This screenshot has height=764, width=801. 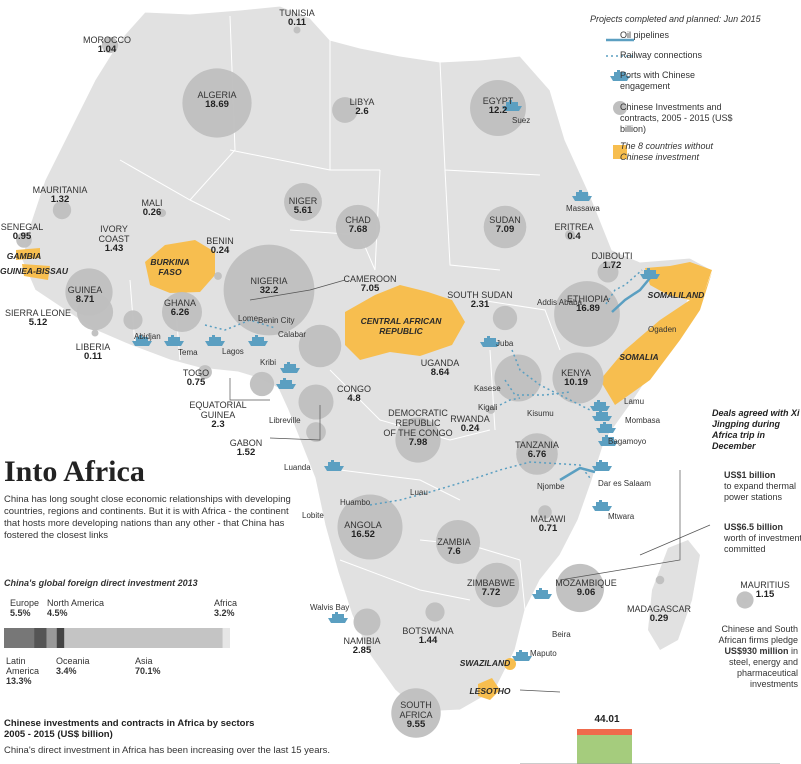 I want to click on country-label: CAMEROON 7.05, so click(x=370, y=284).